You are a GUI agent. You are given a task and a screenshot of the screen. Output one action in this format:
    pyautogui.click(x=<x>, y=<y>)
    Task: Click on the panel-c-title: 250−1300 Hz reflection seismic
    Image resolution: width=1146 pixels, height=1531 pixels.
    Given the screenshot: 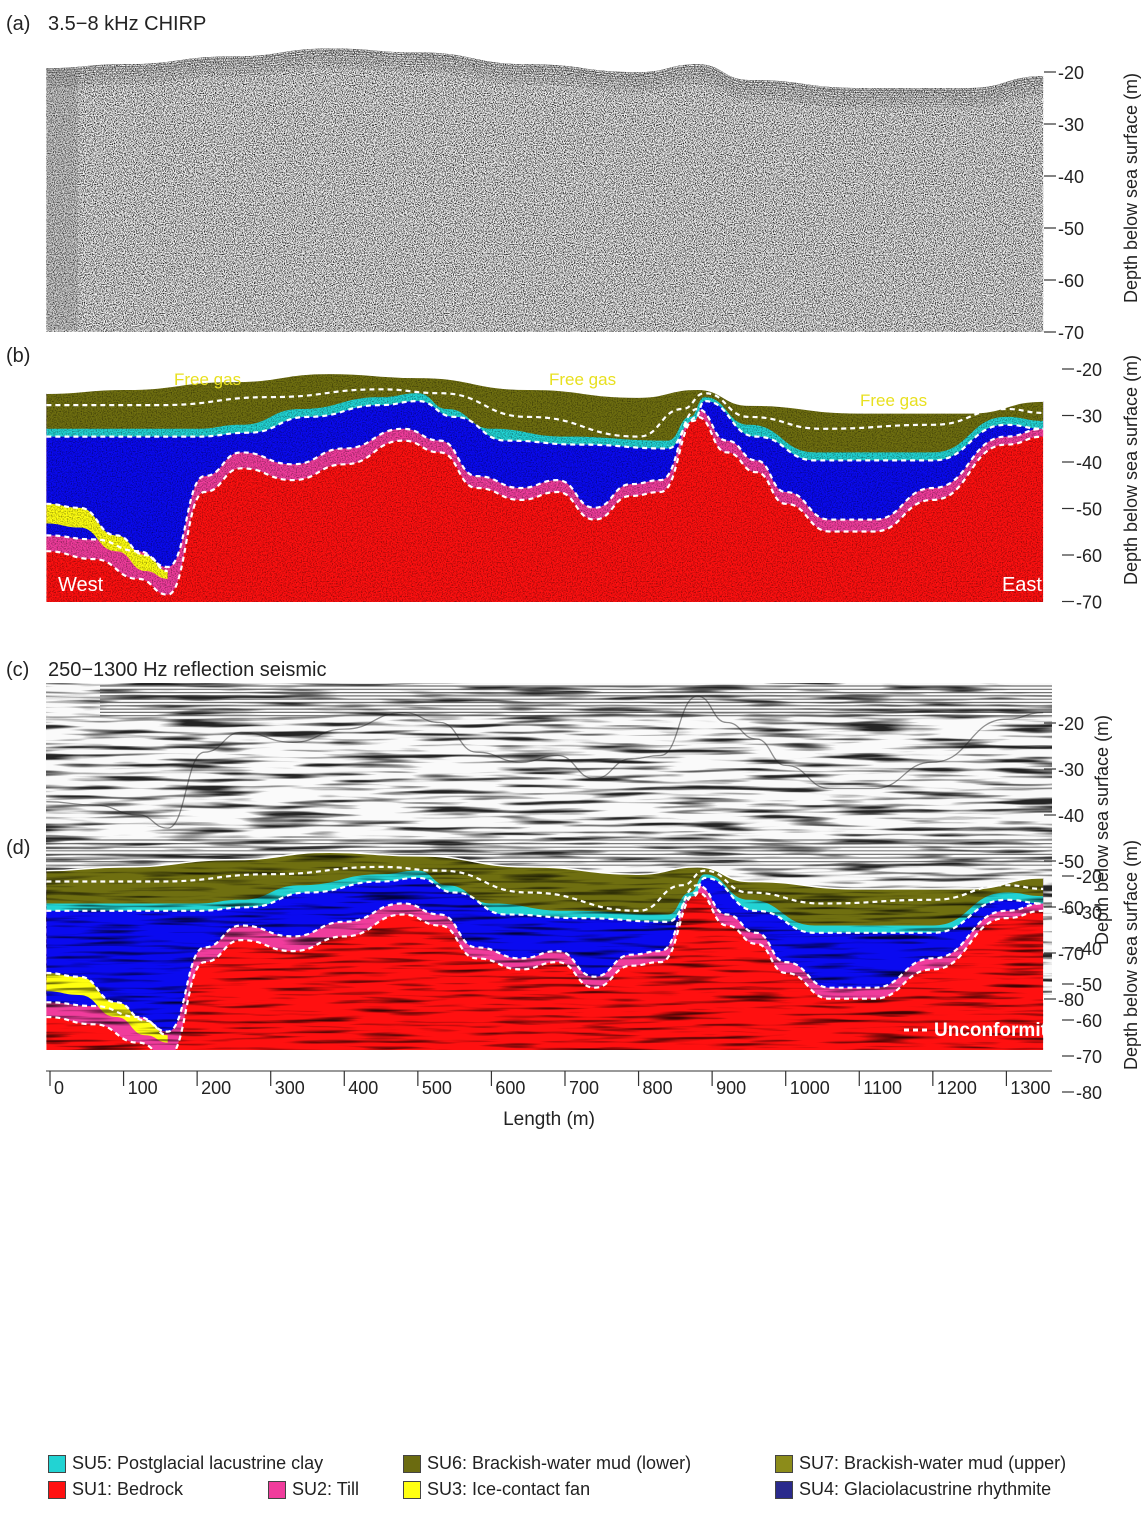 What is the action you would take?
    pyautogui.click(x=187, y=670)
    